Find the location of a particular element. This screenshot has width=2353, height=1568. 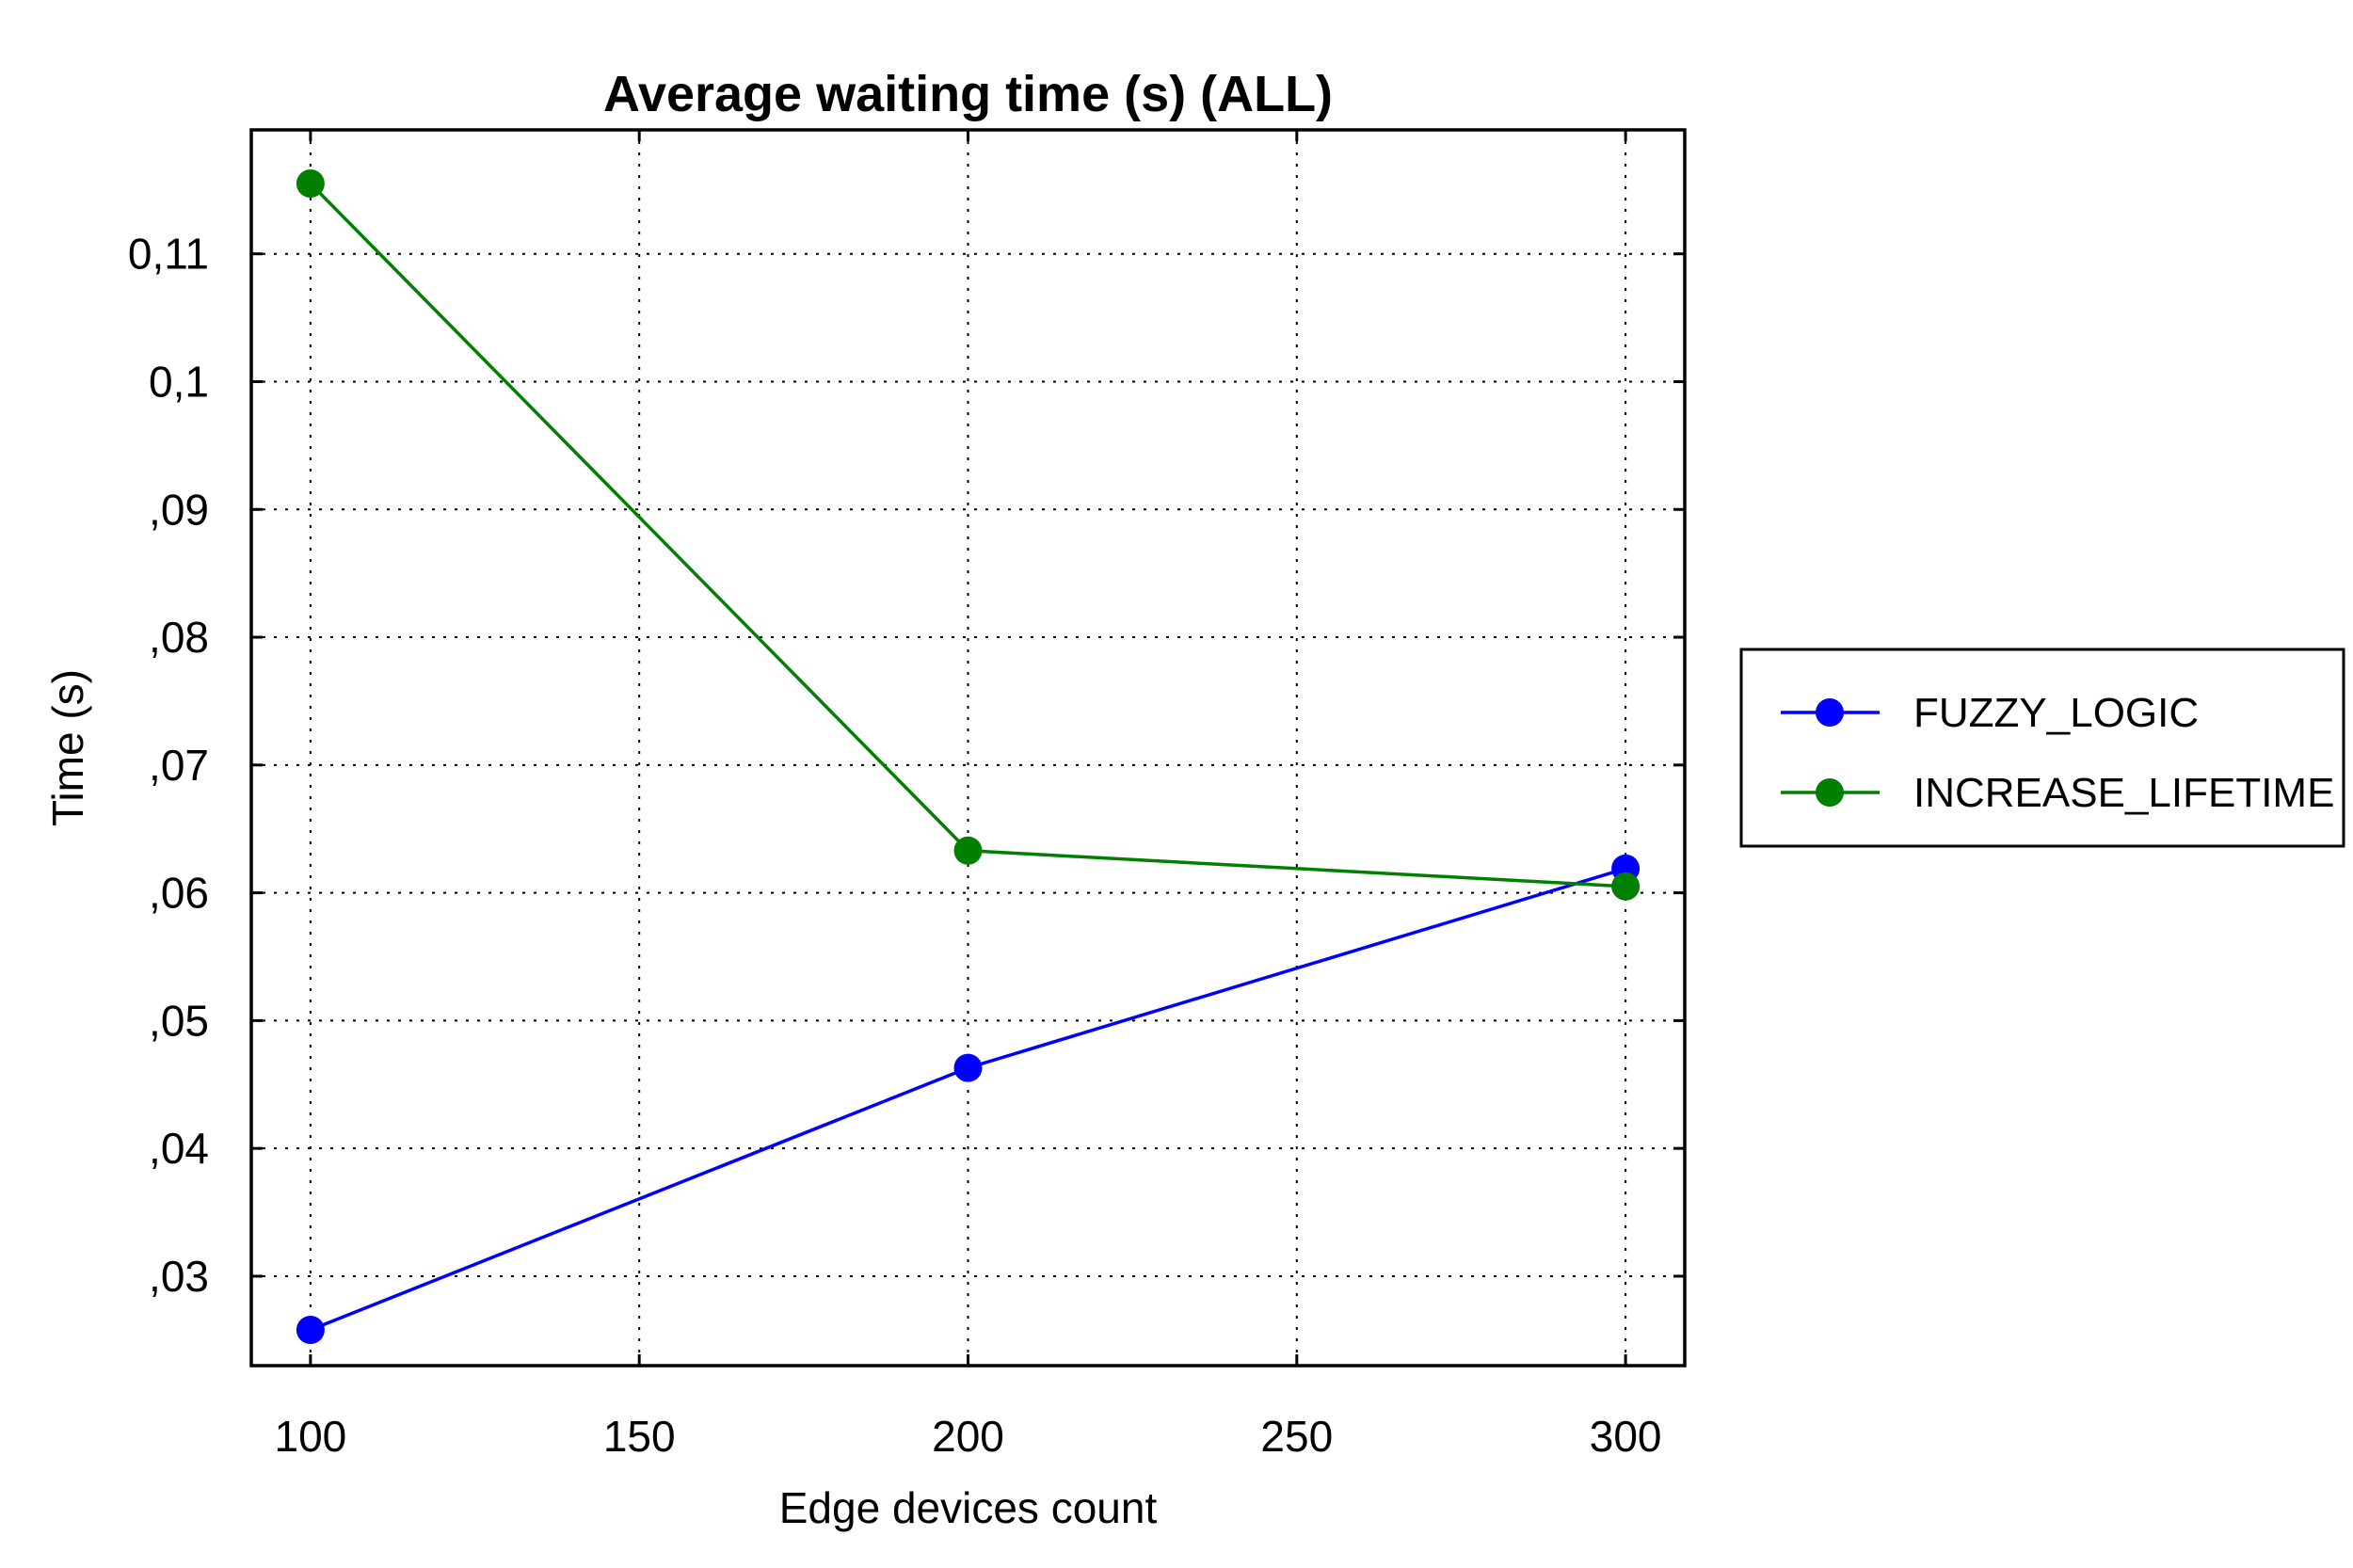

legend-item: FUZZY_LOGIC is located at coordinates (1990, 713).